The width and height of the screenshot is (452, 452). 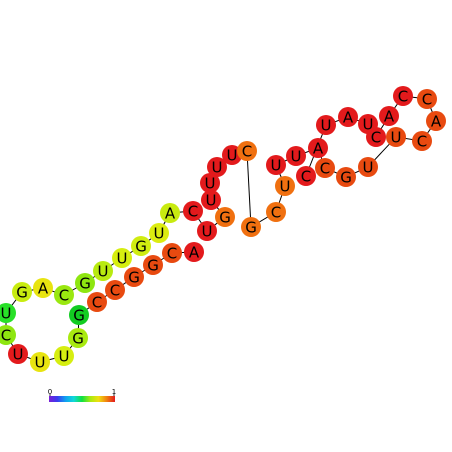 What do you see at coordinates (114, 392) in the screenshot?
I see `scale-max-label: 1` at bounding box center [114, 392].